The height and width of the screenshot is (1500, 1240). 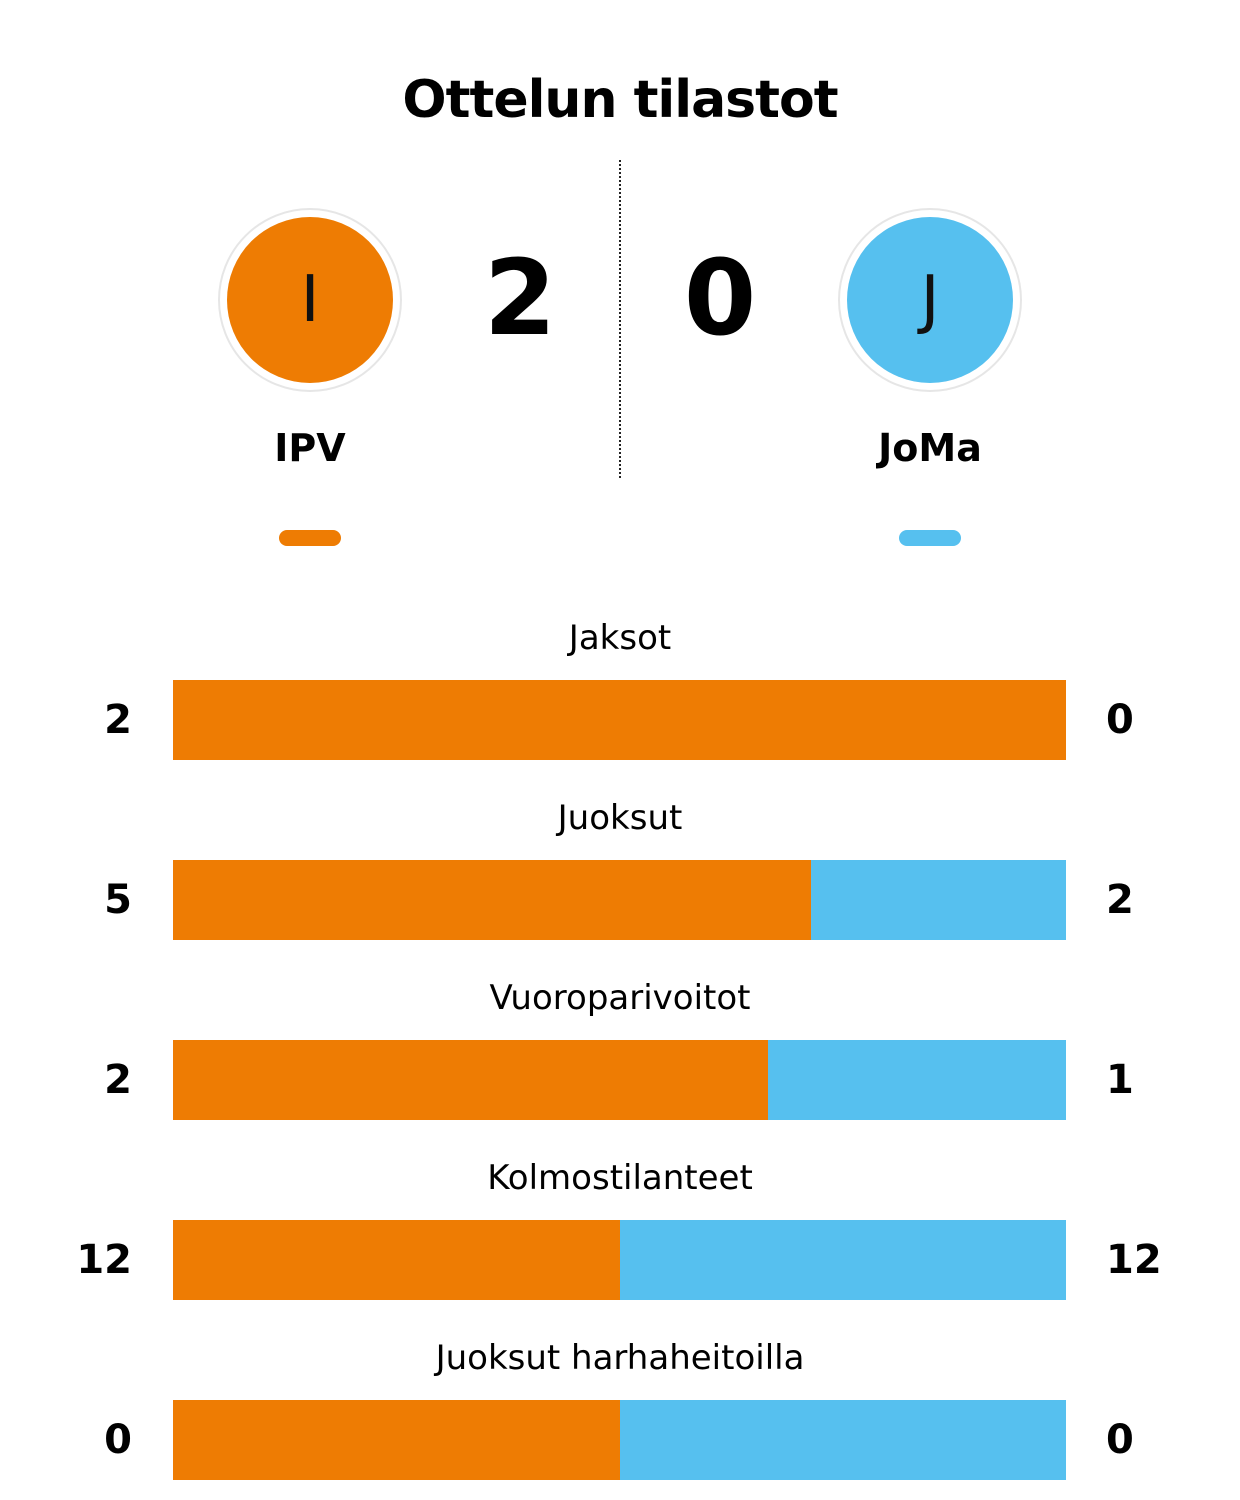 I want to click on away-color-legend, so click(x=930, y=538).